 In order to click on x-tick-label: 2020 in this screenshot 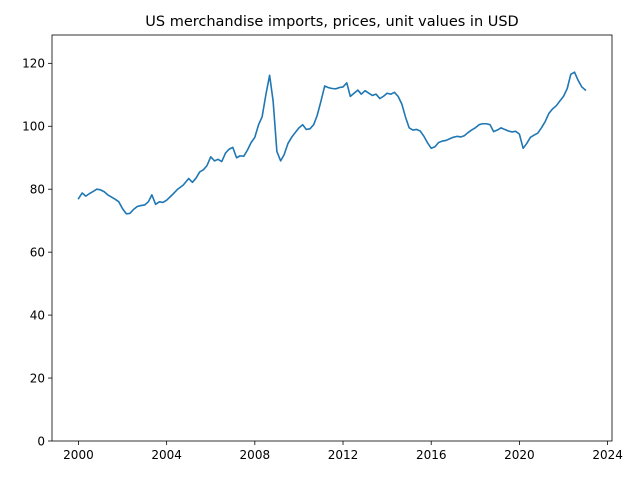, I will do `click(519, 455)`.